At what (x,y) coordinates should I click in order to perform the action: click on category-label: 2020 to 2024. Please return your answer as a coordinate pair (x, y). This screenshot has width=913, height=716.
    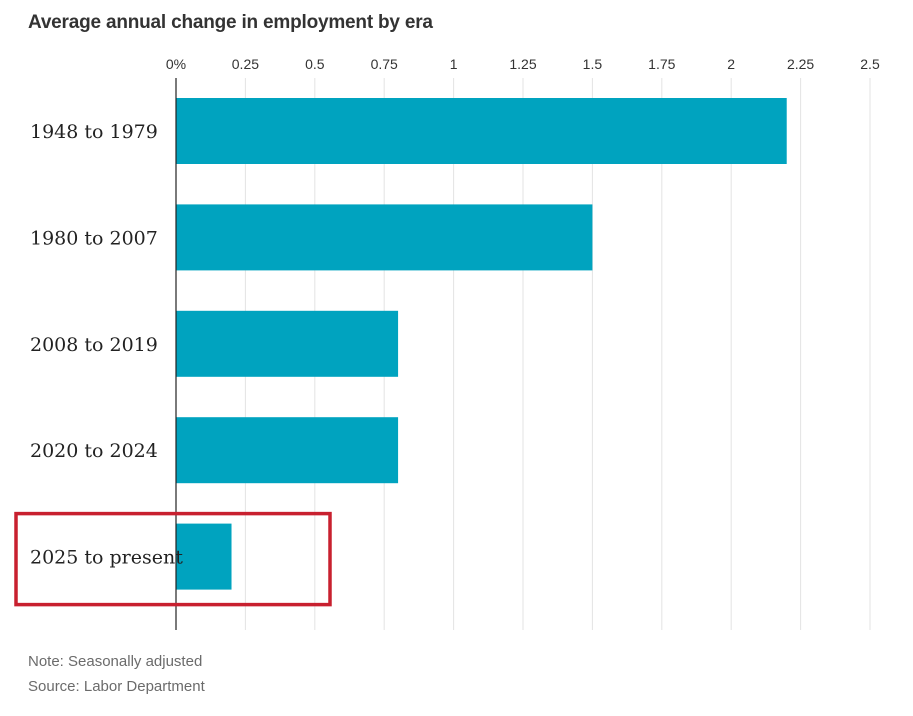
    Looking at the image, I should click on (94, 451).